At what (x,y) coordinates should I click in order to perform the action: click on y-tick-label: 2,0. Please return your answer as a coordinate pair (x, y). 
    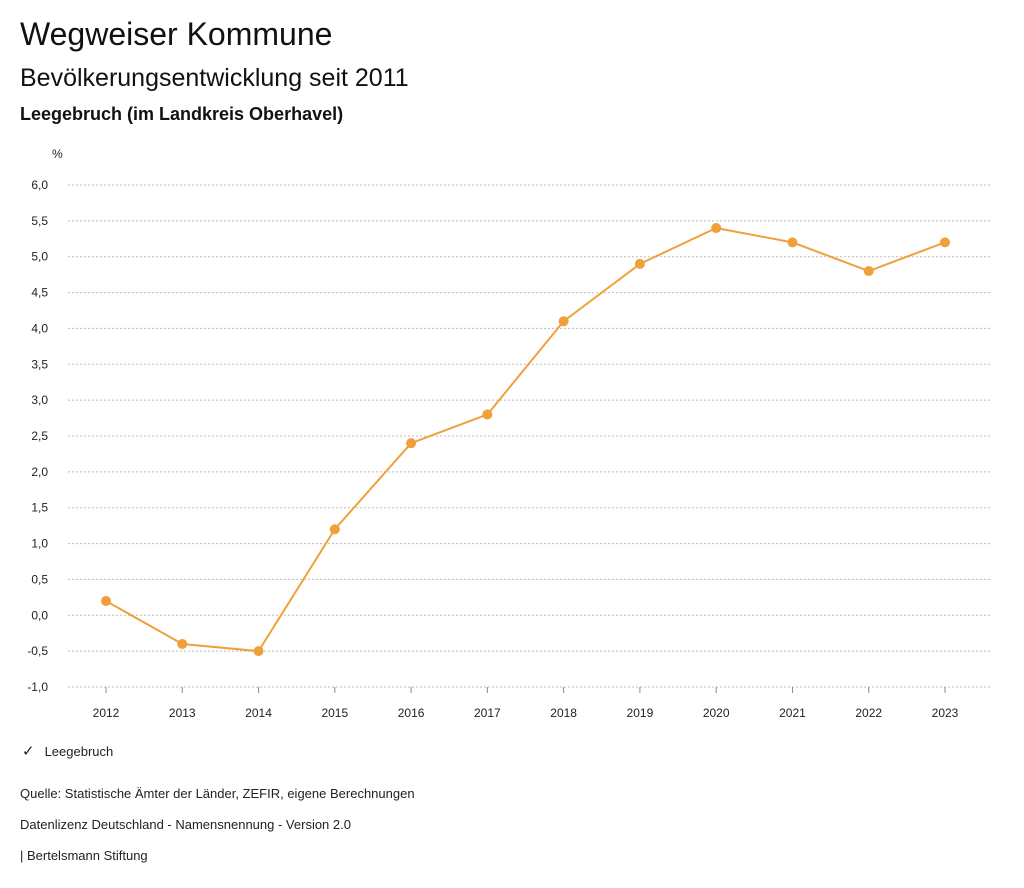
    Looking at the image, I should click on (39, 472).